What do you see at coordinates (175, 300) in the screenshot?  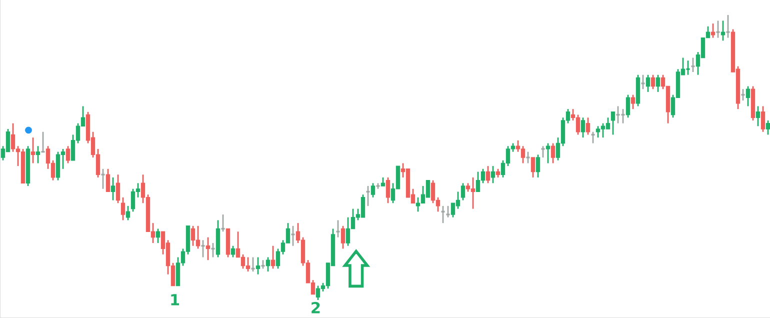 I see `annotation: 1` at bounding box center [175, 300].